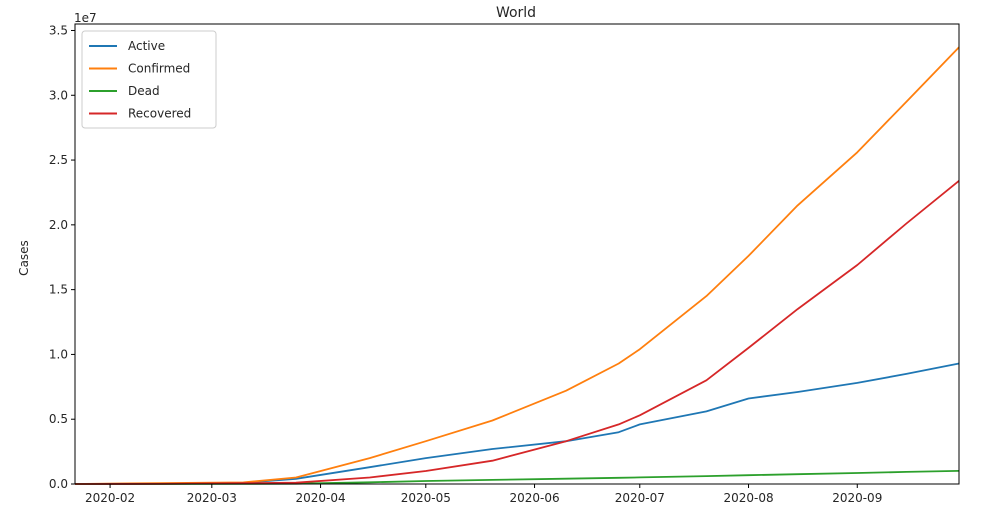 This screenshot has height=526, width=1007. Describe the element at coordinates (58, 354) in the screenshot. I see `y-tick-label: 1.0` at that location.